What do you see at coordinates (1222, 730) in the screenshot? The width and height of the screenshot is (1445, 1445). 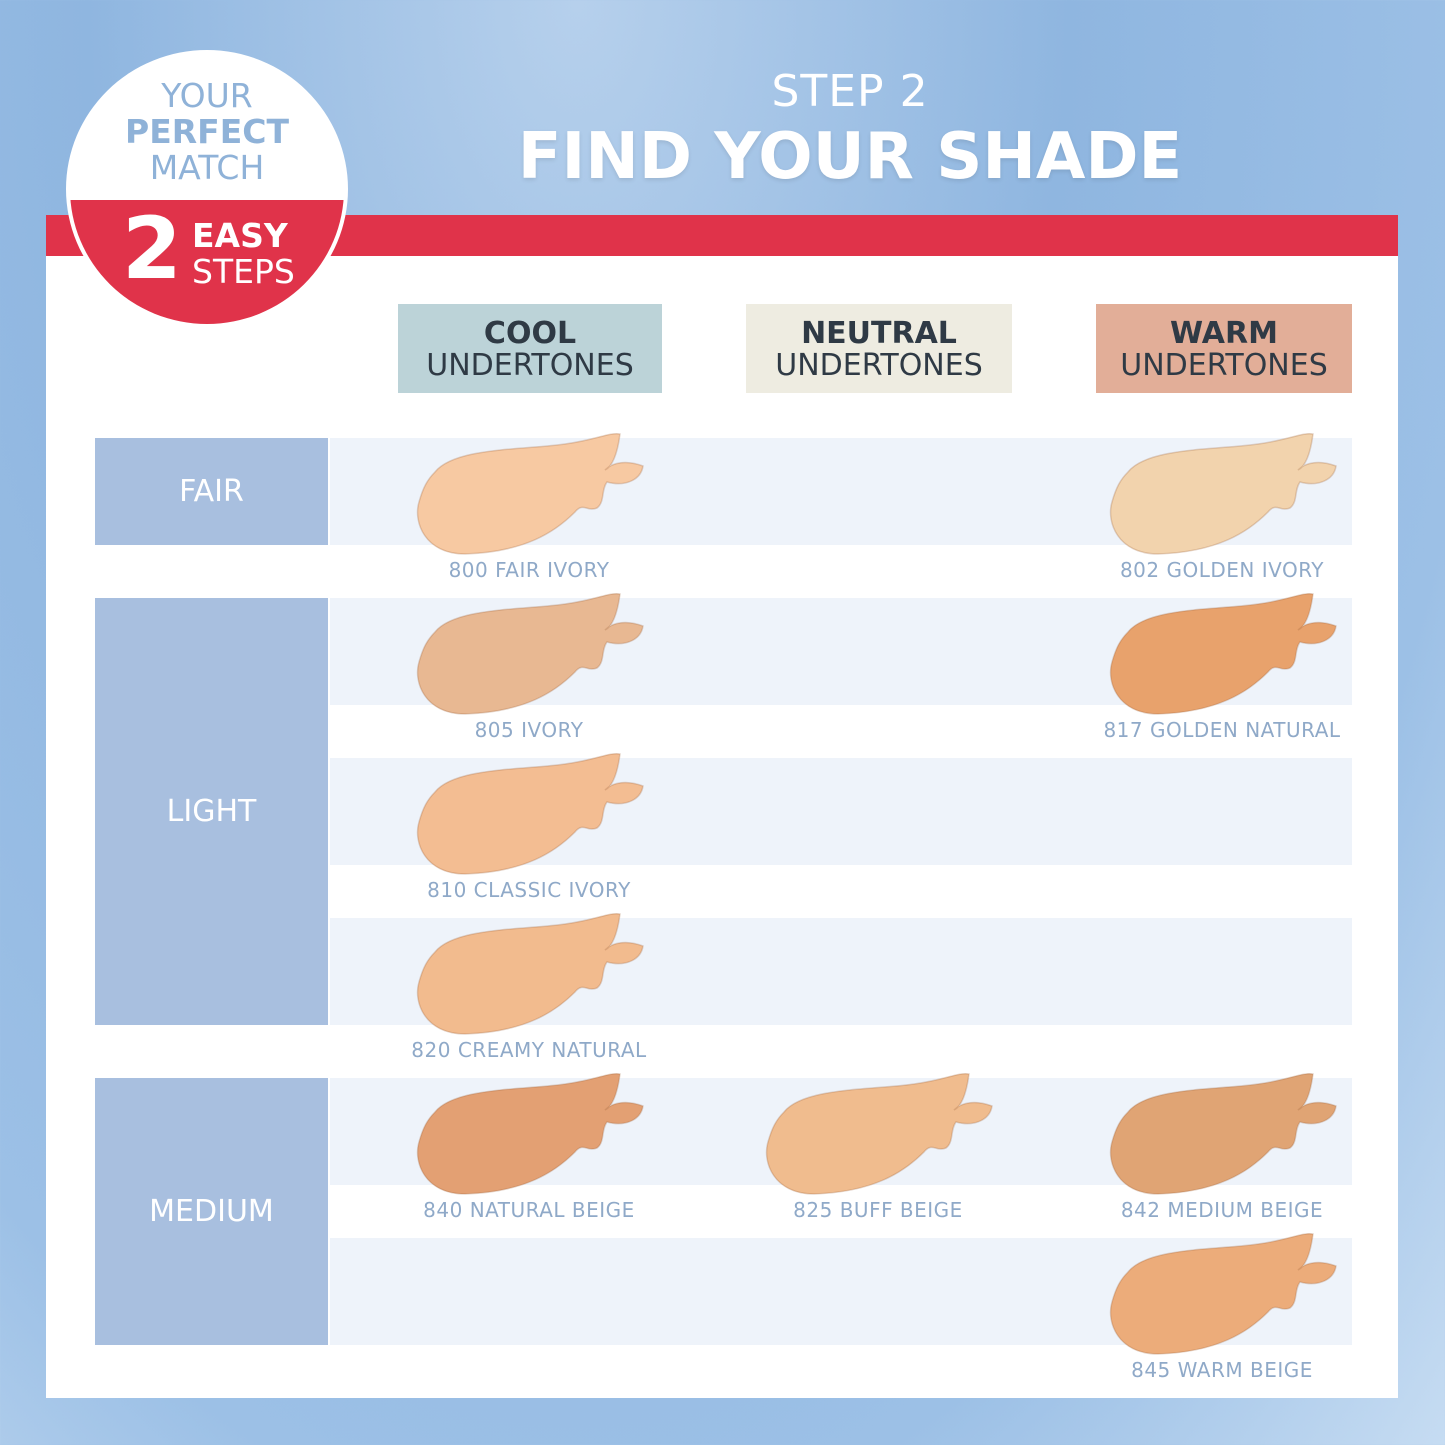 I see `shade-label: 817 GOLDEN NATURAL` at bounding box center [1222, 730].